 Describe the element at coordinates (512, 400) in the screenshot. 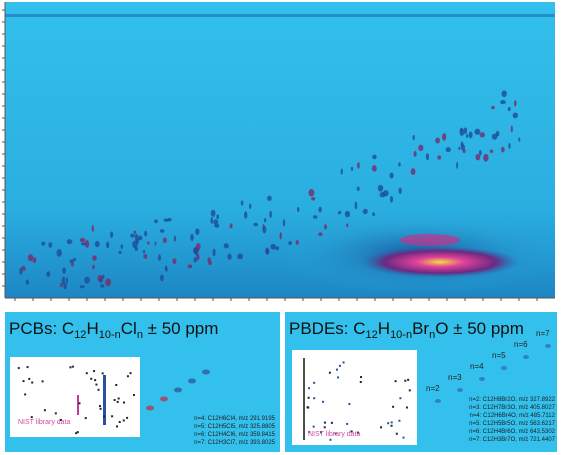

I see `legend-entry: n=2: C12H8Br2O, m/z 327.8922` at that location.